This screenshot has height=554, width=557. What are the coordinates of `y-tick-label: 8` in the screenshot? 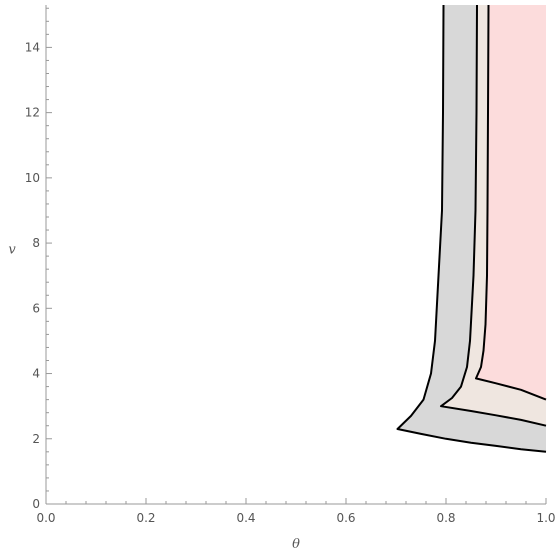 It's located at (36, 243).